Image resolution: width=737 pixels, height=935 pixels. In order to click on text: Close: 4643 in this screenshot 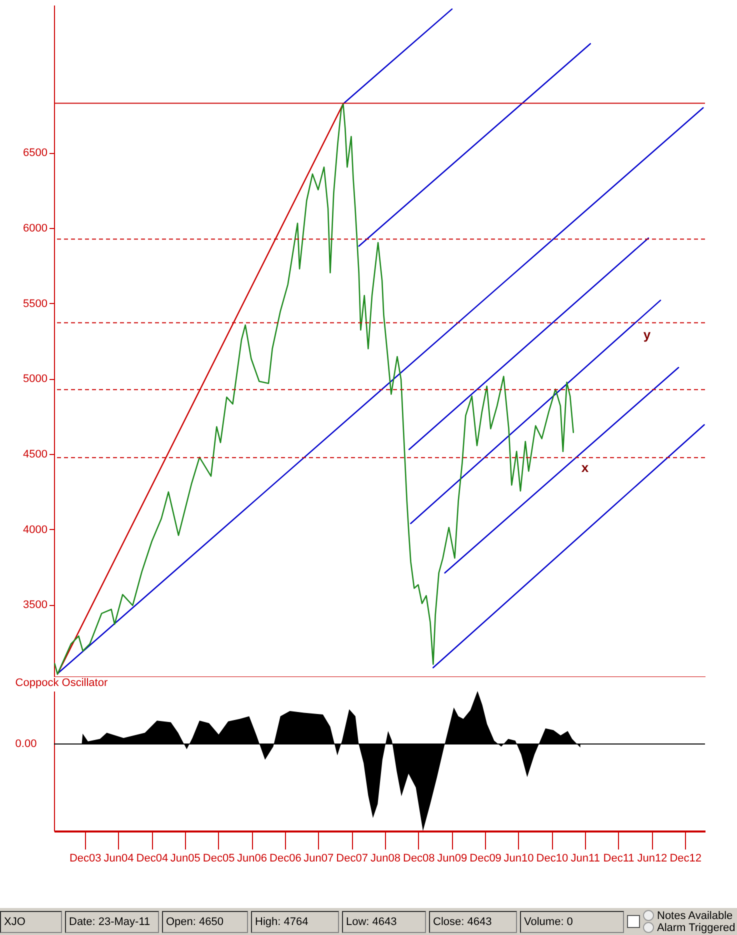, I will do `click(473, 921)`.